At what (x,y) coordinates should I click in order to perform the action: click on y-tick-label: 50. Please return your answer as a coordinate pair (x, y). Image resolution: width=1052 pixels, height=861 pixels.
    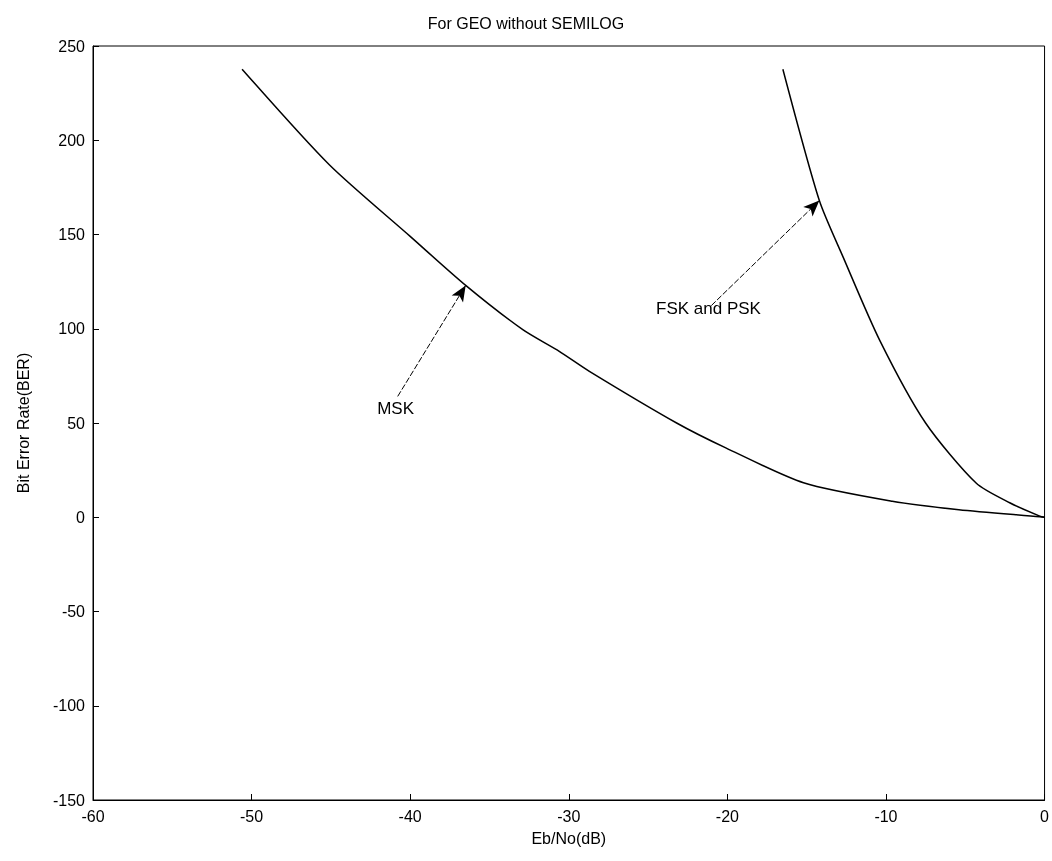
    Looking at the image, I should click on (76, 423).